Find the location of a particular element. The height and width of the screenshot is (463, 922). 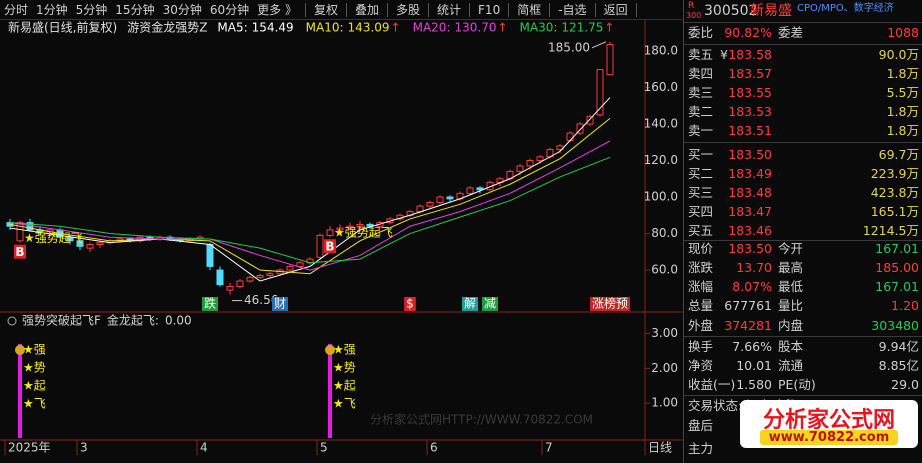

toolbar-button: 更多 》 is located at coordinates (277, 10).